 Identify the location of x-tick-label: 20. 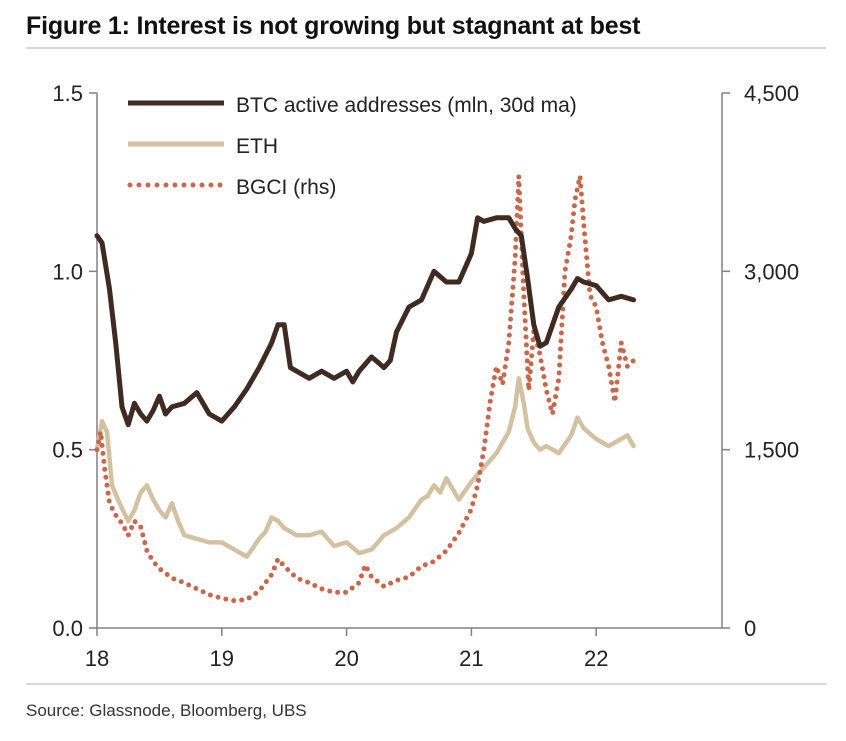
(346, 658).